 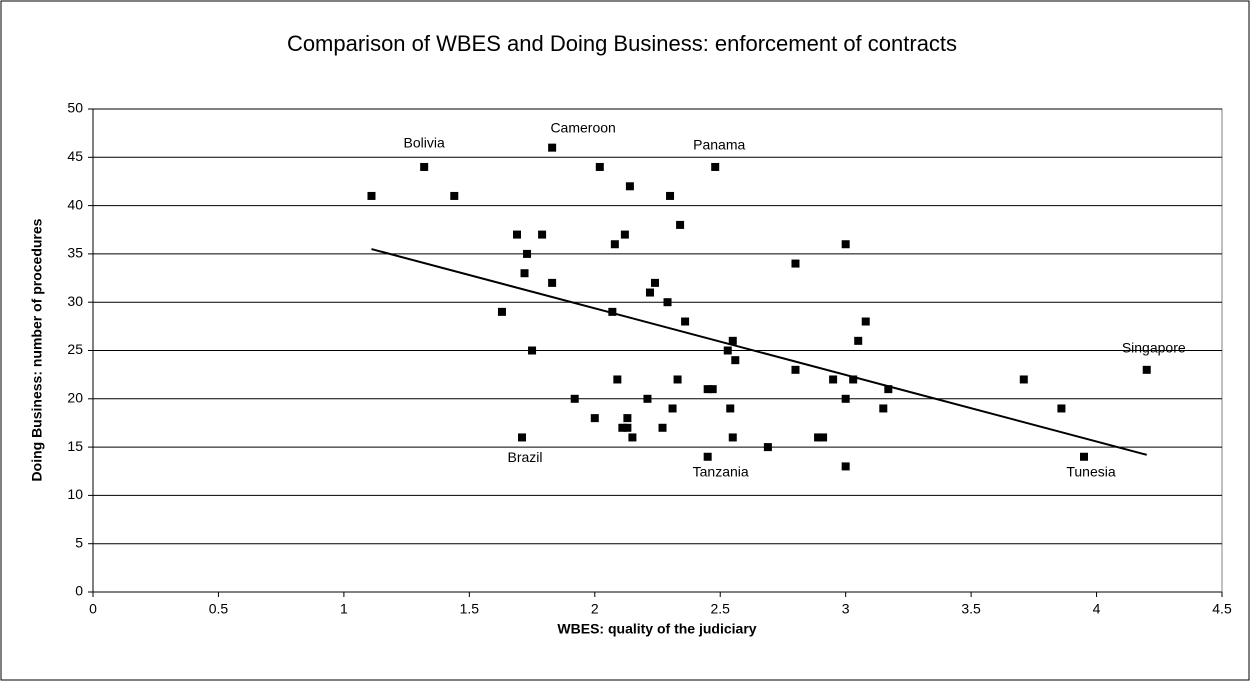 I want to click on y-tick-label: 15, so click(x=75, y=446).